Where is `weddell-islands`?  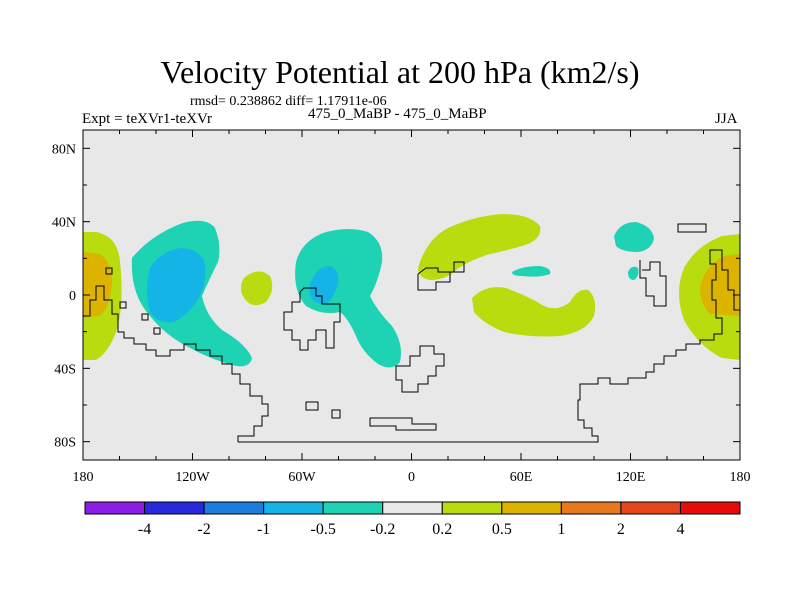 weddell-islands is located at coordinates (371, 416).